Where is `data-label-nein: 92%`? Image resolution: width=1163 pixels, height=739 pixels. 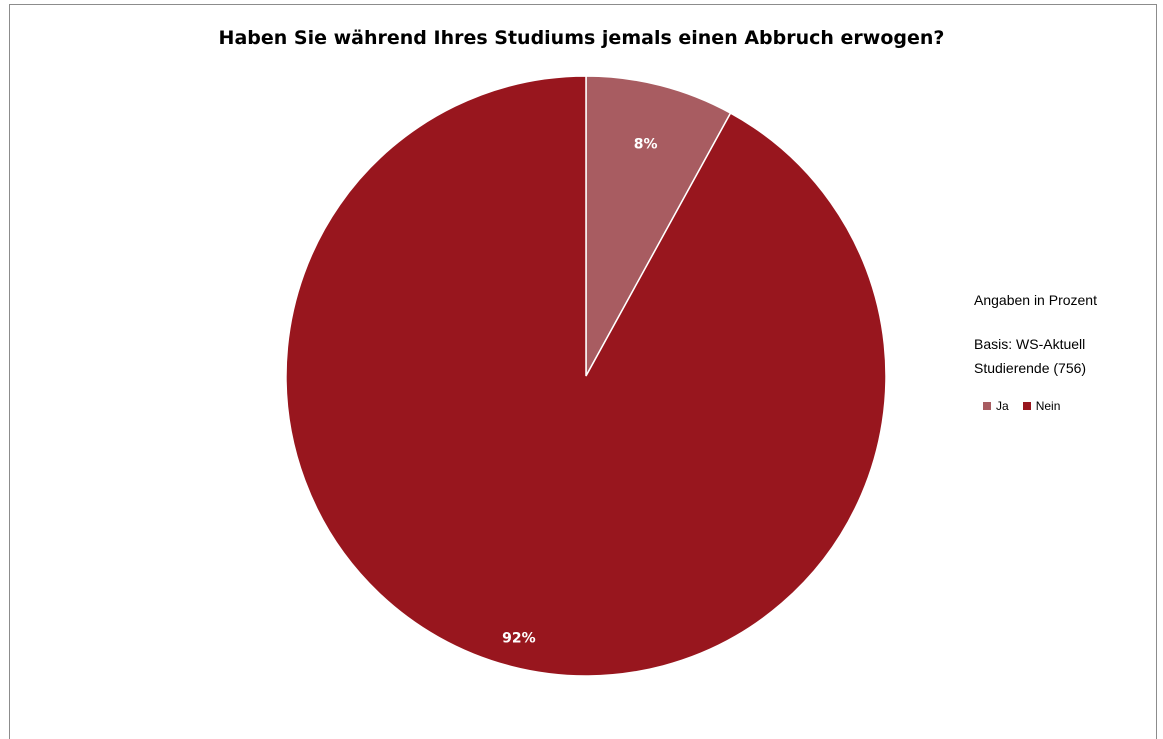 data-label-nein: 92% is located at coordinates (519, 639).